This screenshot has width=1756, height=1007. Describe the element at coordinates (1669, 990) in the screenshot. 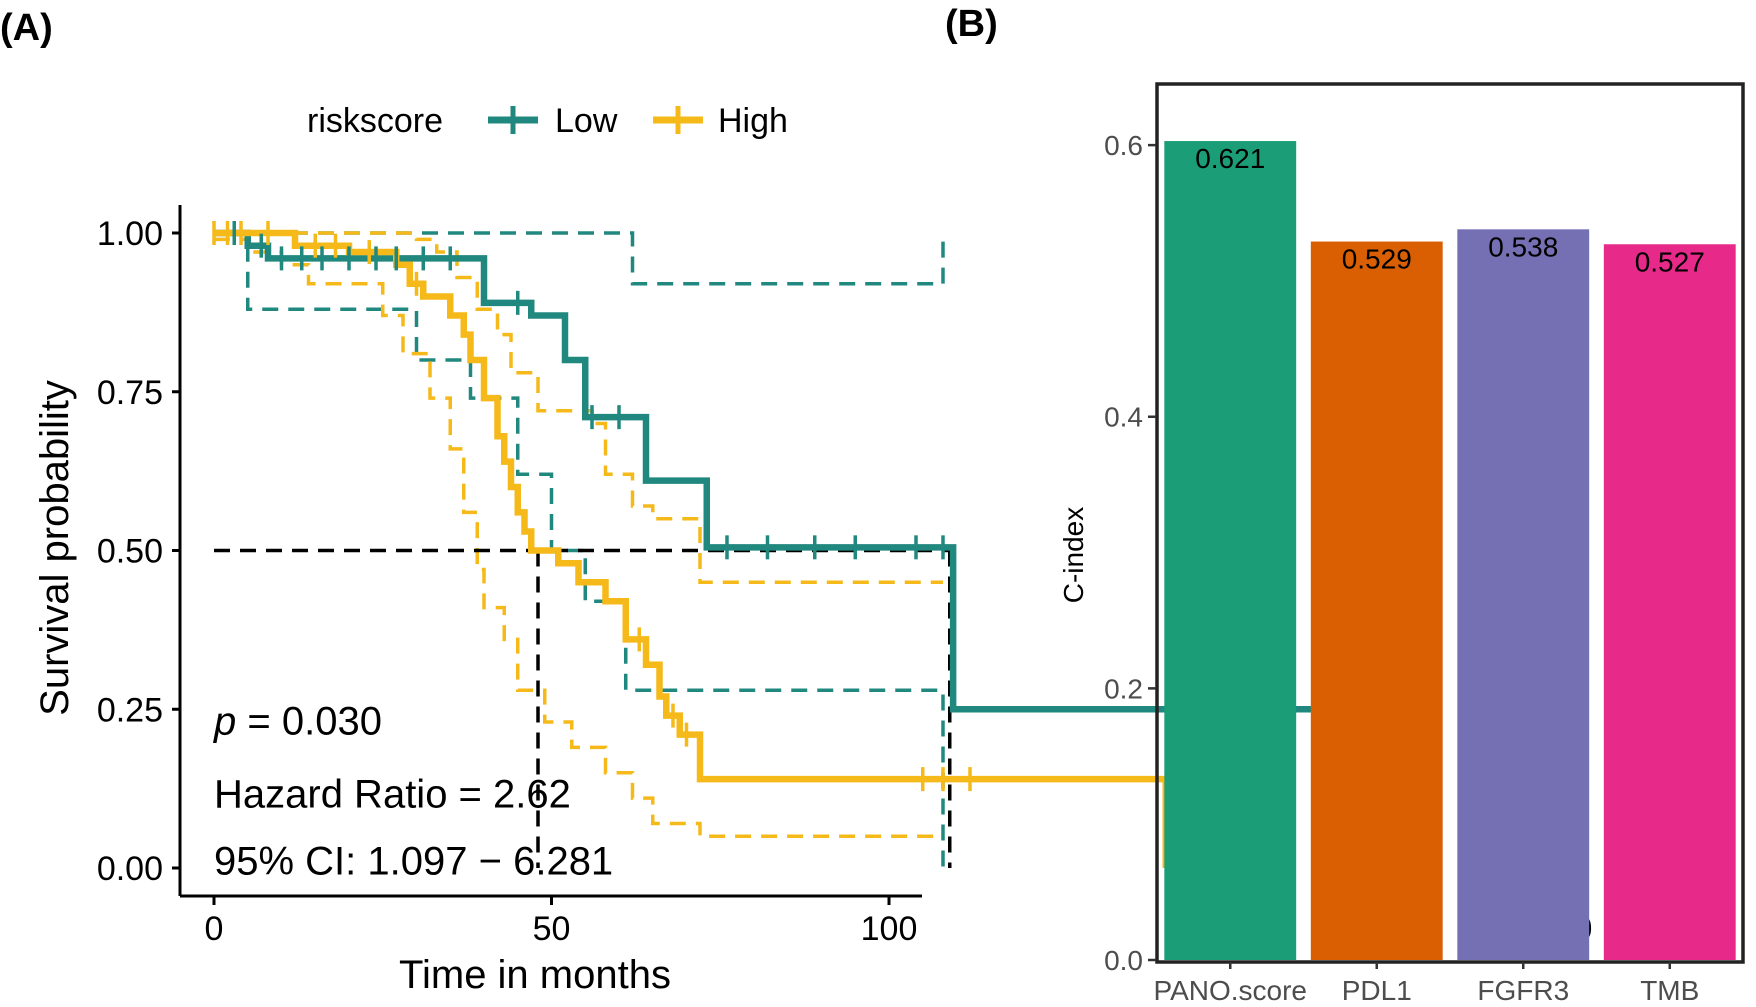

I see `bar-x-tick-label: TMB` at that location.